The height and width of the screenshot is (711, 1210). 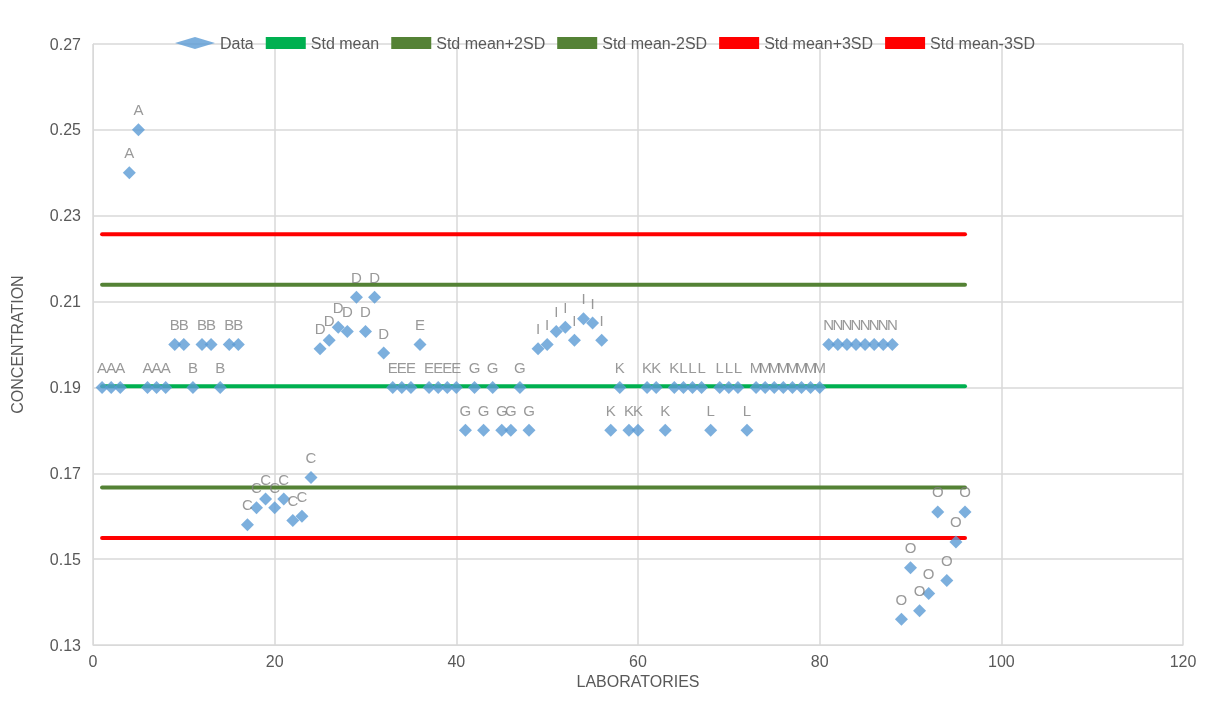 I want to click on x-tick-label: 120, so click(x=1183, y=661).